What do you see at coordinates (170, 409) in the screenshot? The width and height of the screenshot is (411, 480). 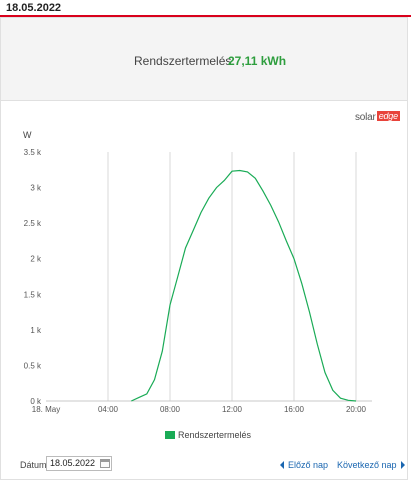 I see `x-tick-label: 08:00` at bounding box center [170, 409].